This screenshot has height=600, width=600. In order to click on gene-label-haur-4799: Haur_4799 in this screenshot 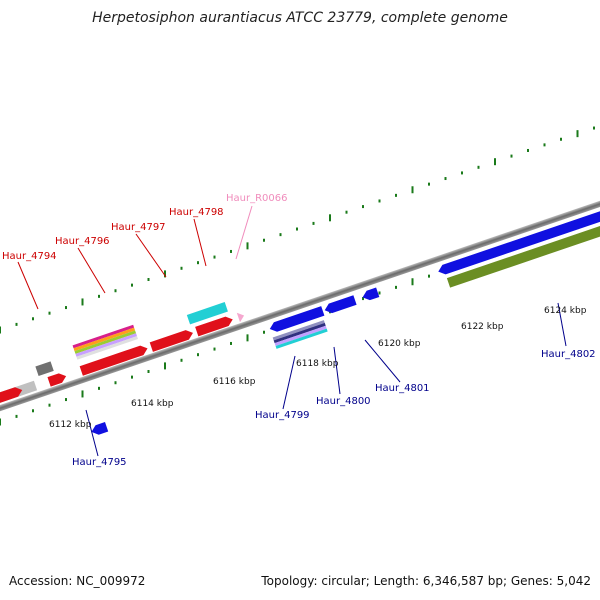, I will do `click(282, 415)`.